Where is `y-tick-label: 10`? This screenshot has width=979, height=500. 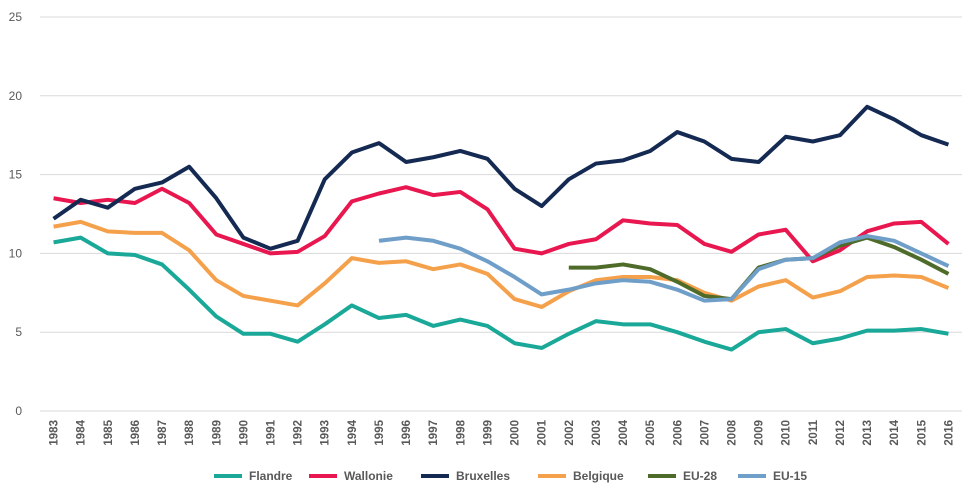 y-tick-label: 10 is located at coordinates (16, 253).